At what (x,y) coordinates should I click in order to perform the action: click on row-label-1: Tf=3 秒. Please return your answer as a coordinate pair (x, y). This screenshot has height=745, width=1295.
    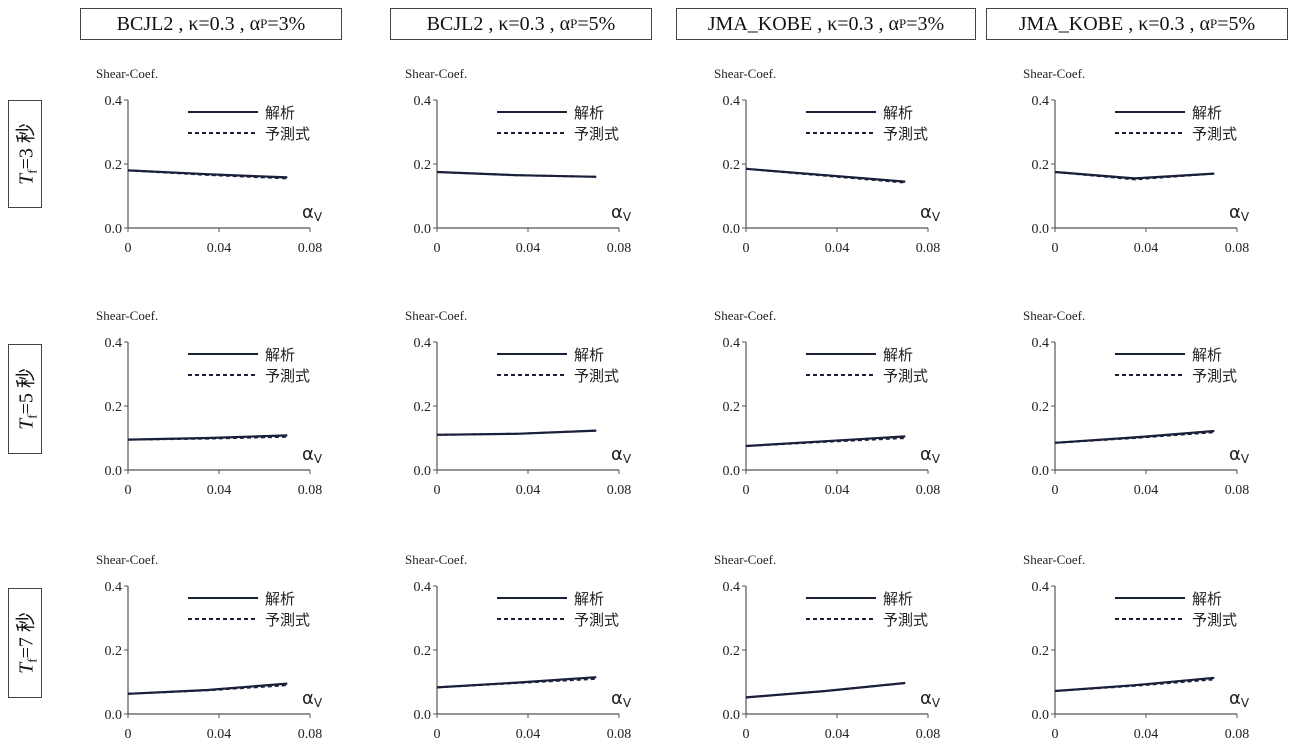
    Looking at the image, I should click on (25, 154).